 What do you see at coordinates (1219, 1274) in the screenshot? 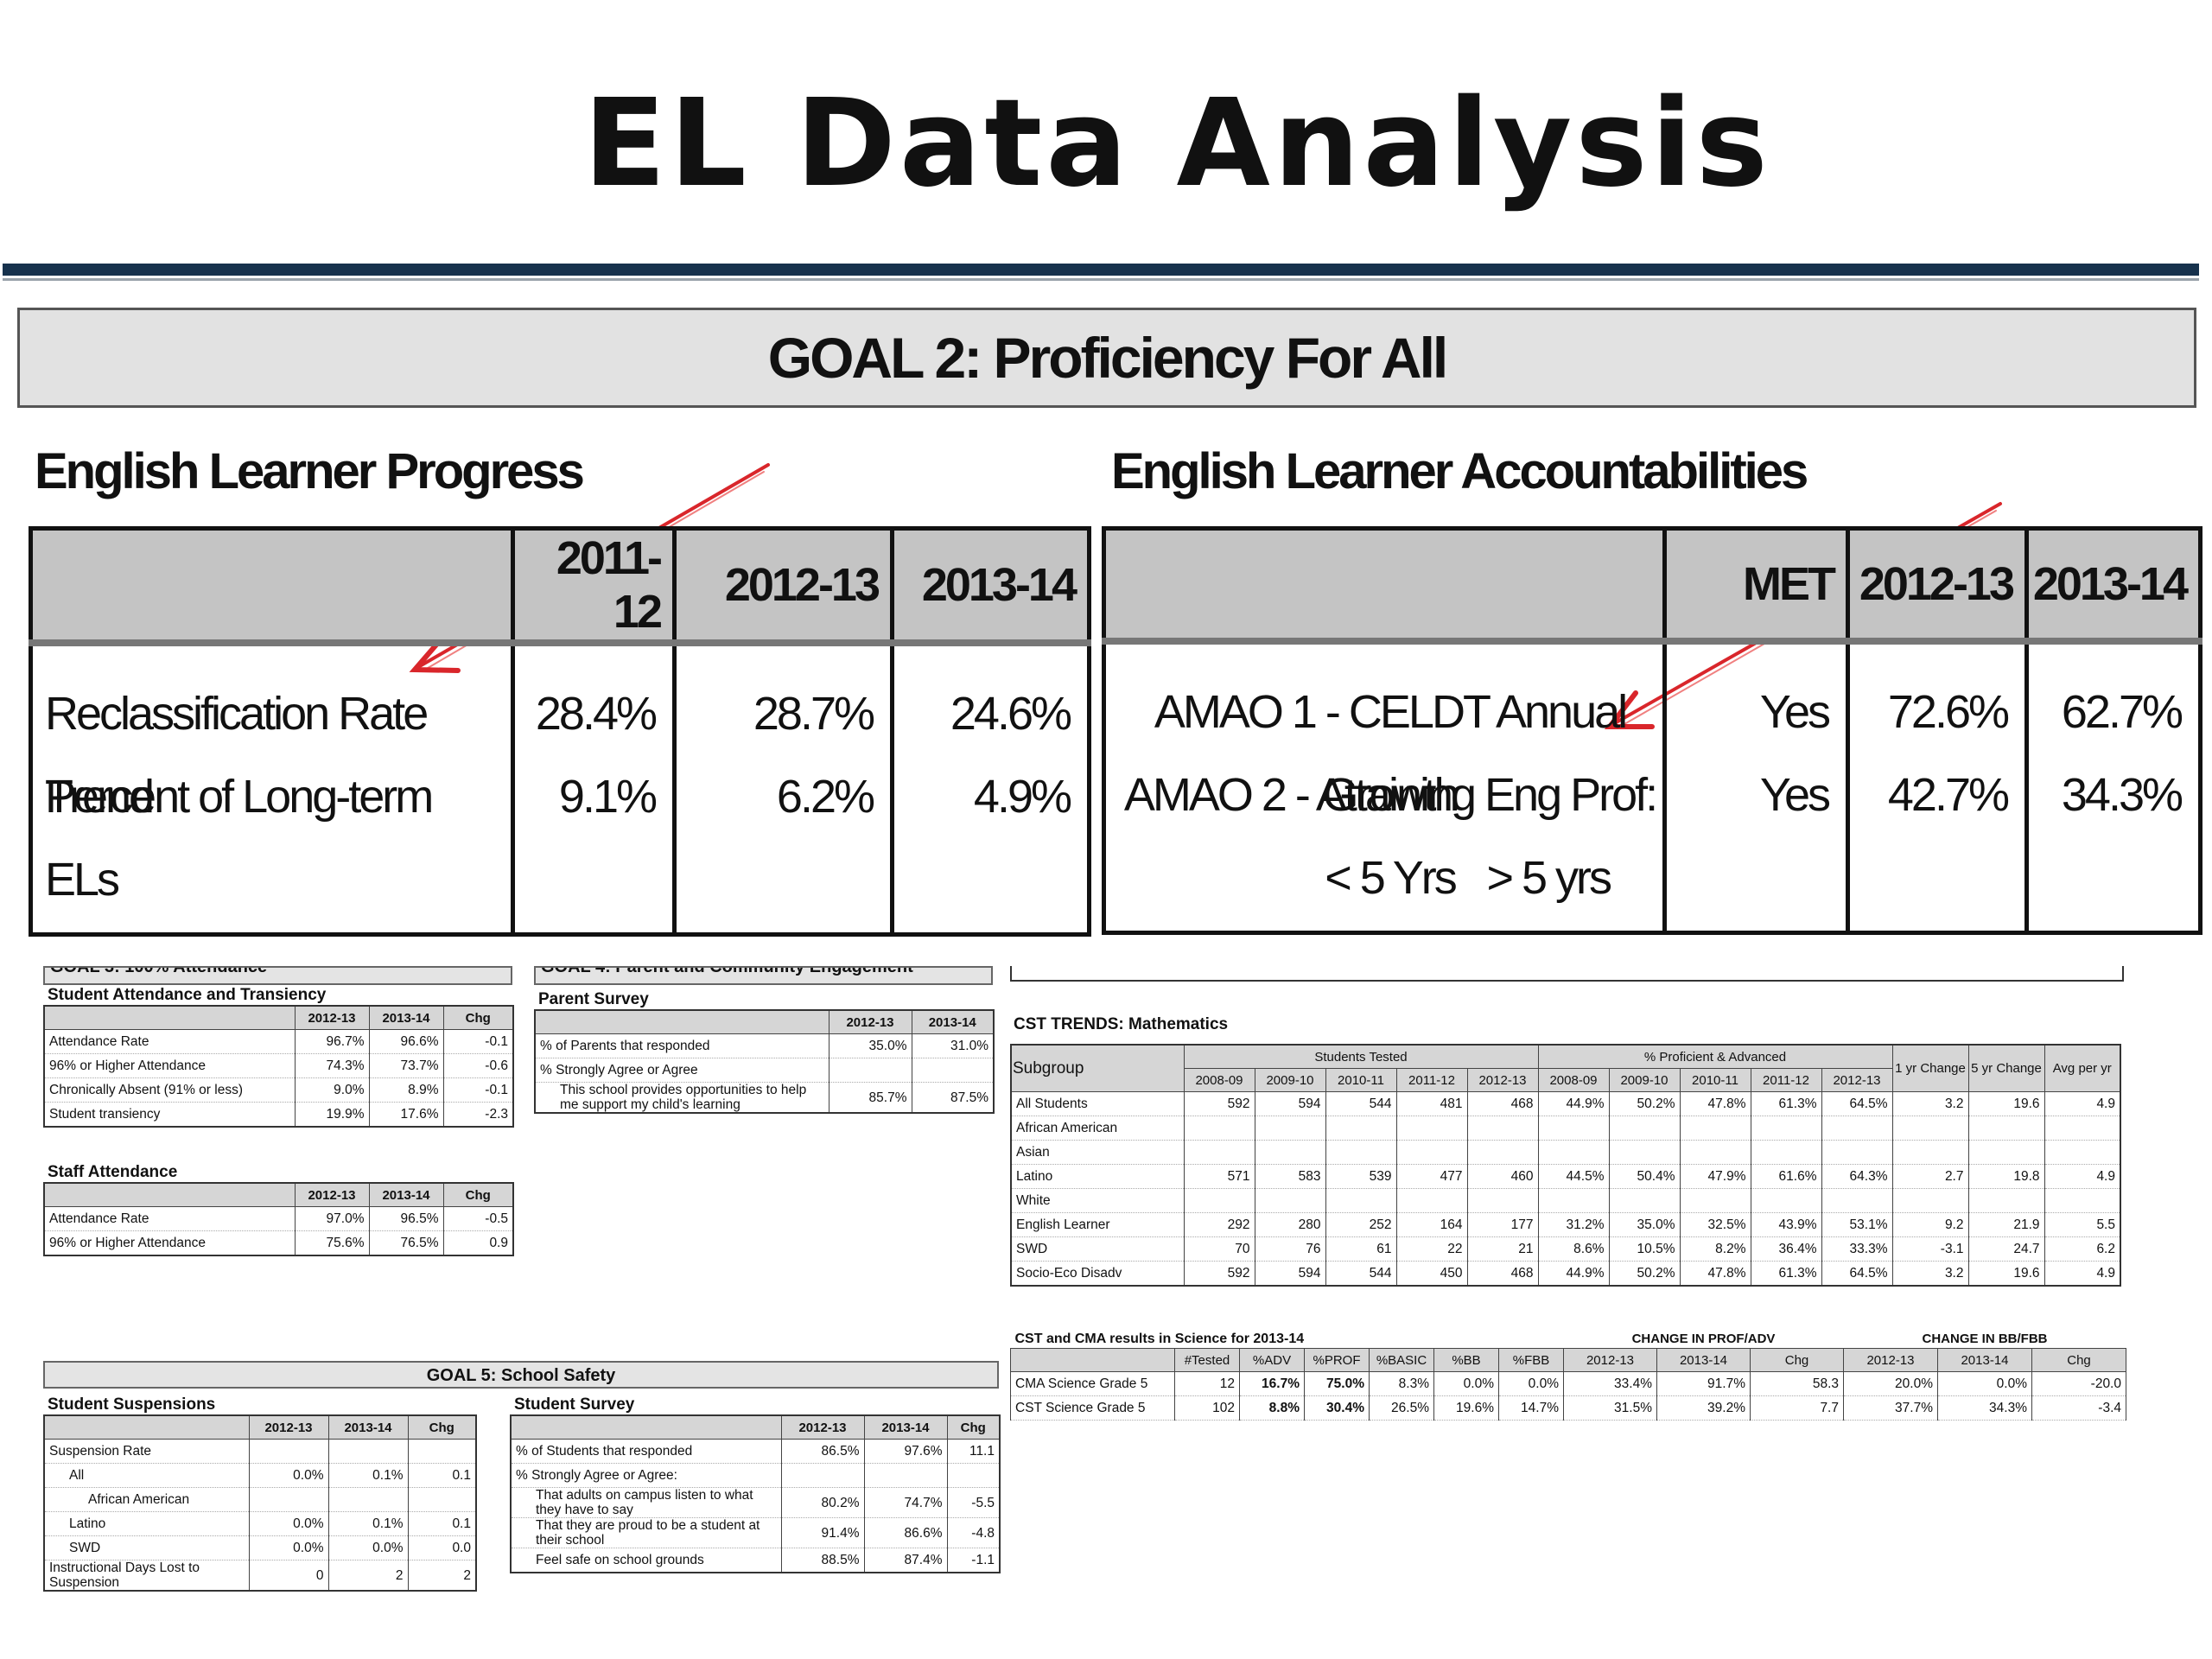
I see `value: 592` at bounding box center [1219, 1274].